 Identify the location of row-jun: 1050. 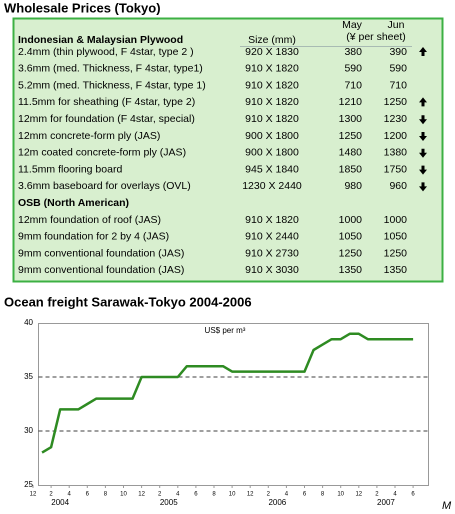
(396, 237).